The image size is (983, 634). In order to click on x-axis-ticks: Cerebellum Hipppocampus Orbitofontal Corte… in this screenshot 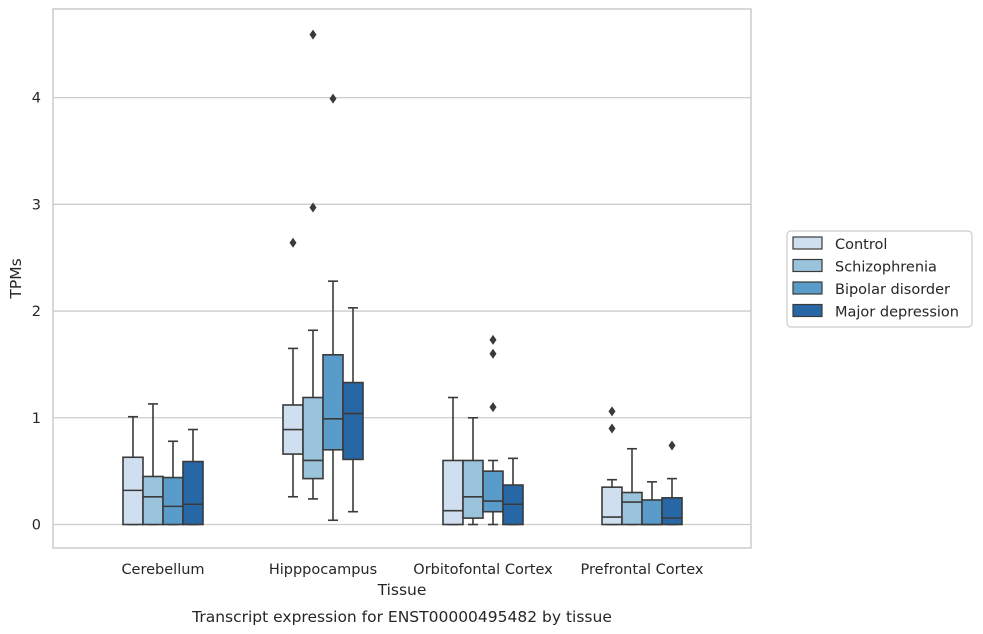, I will do `click(412, 570)`.